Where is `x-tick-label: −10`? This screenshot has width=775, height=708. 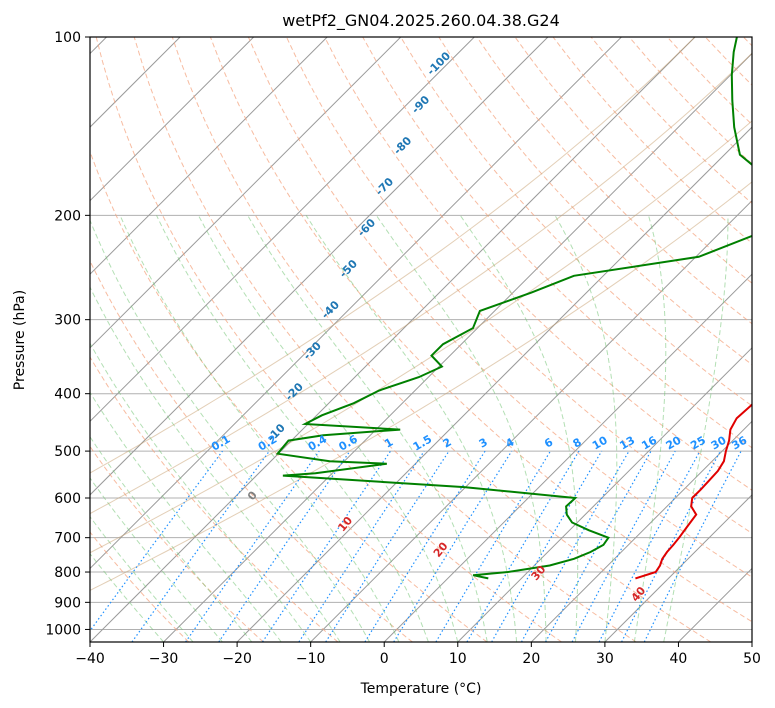 x-tick-label: −10 is located at coordinates (311, 659).